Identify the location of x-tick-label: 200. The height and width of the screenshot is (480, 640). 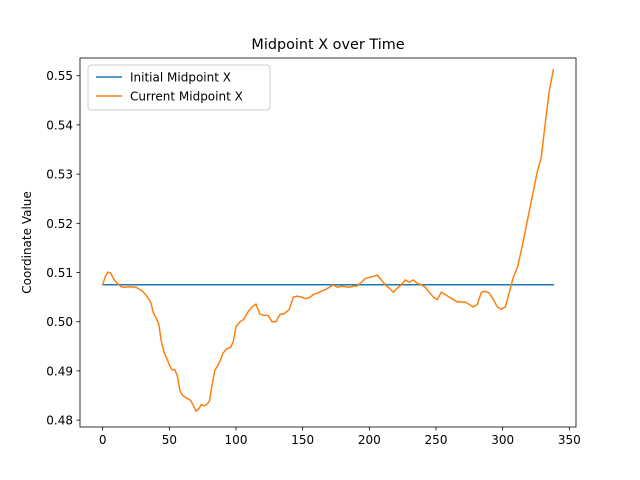
(369, 440).